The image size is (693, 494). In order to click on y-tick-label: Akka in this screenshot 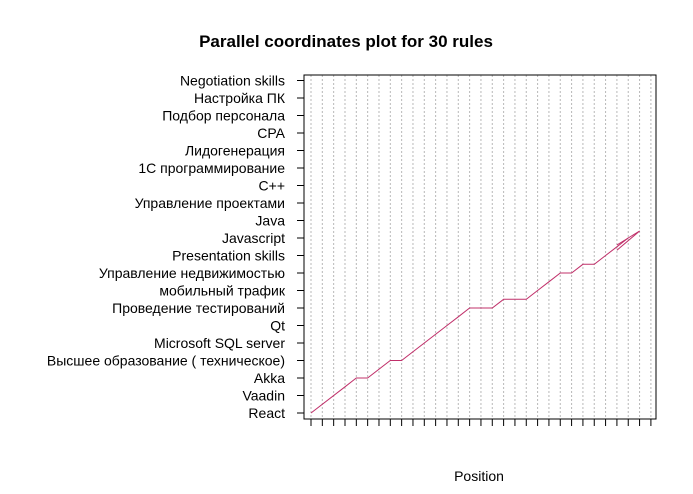, I will do `click(269, 378)`.